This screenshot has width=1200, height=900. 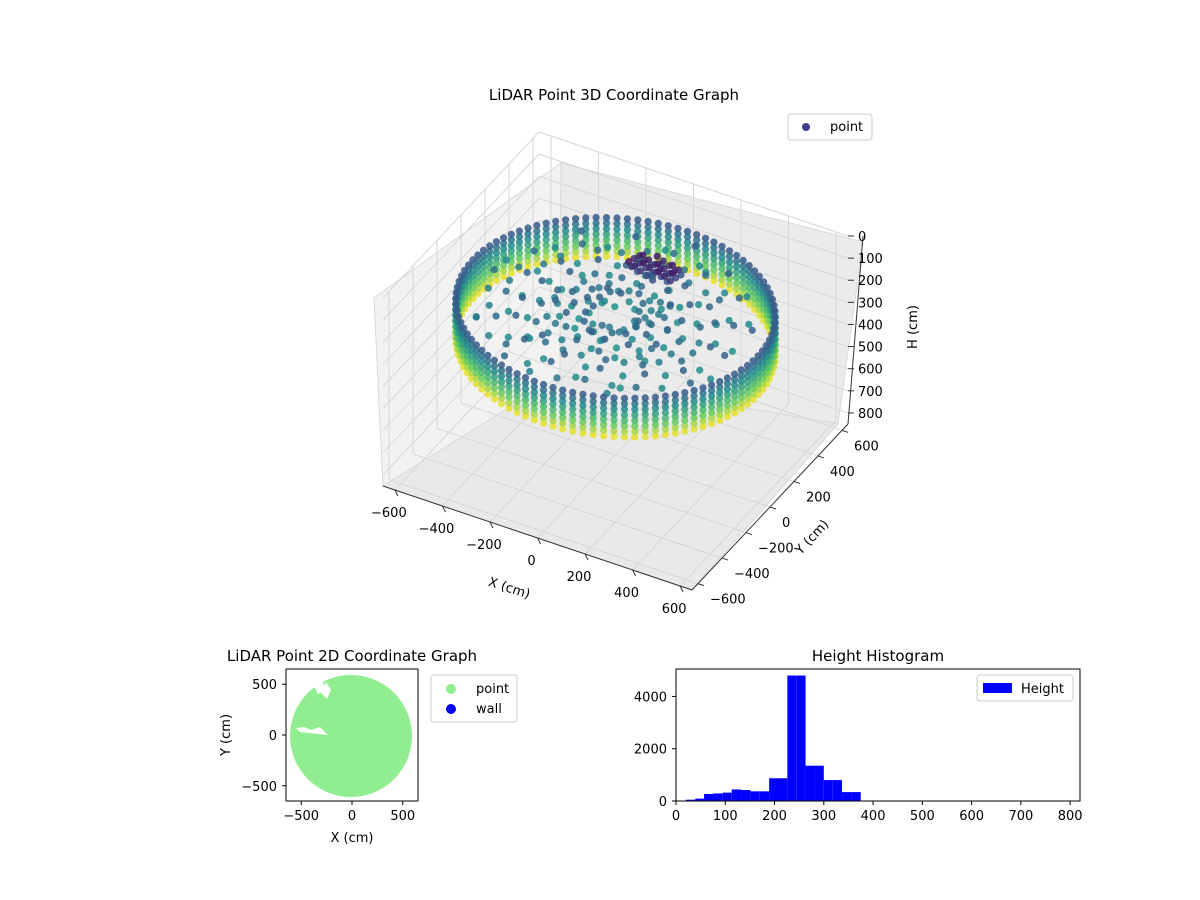 I want to click on x-axis-label-3d: X (cm), so click(x=509, y=589).